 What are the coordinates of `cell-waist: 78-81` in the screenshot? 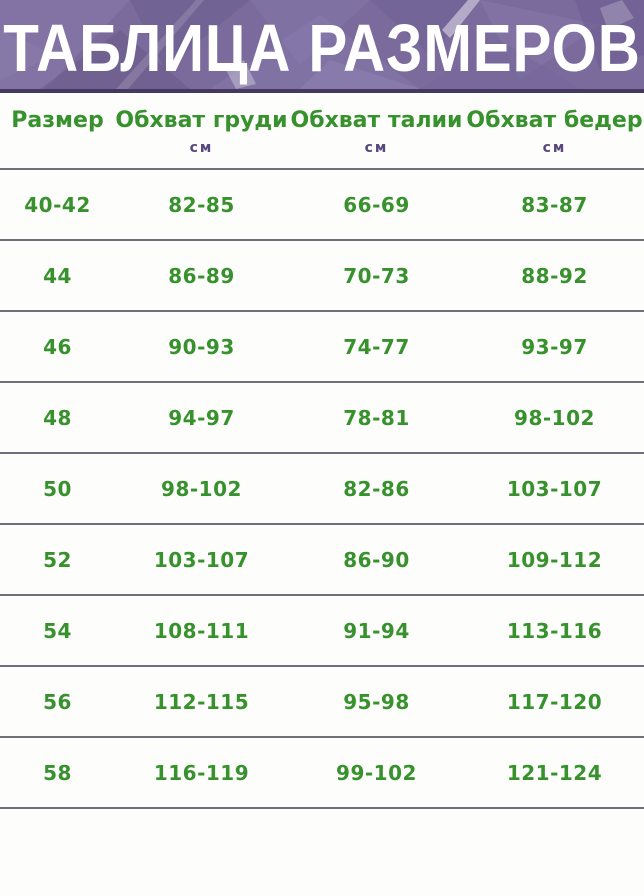 It's located at (376, 417).